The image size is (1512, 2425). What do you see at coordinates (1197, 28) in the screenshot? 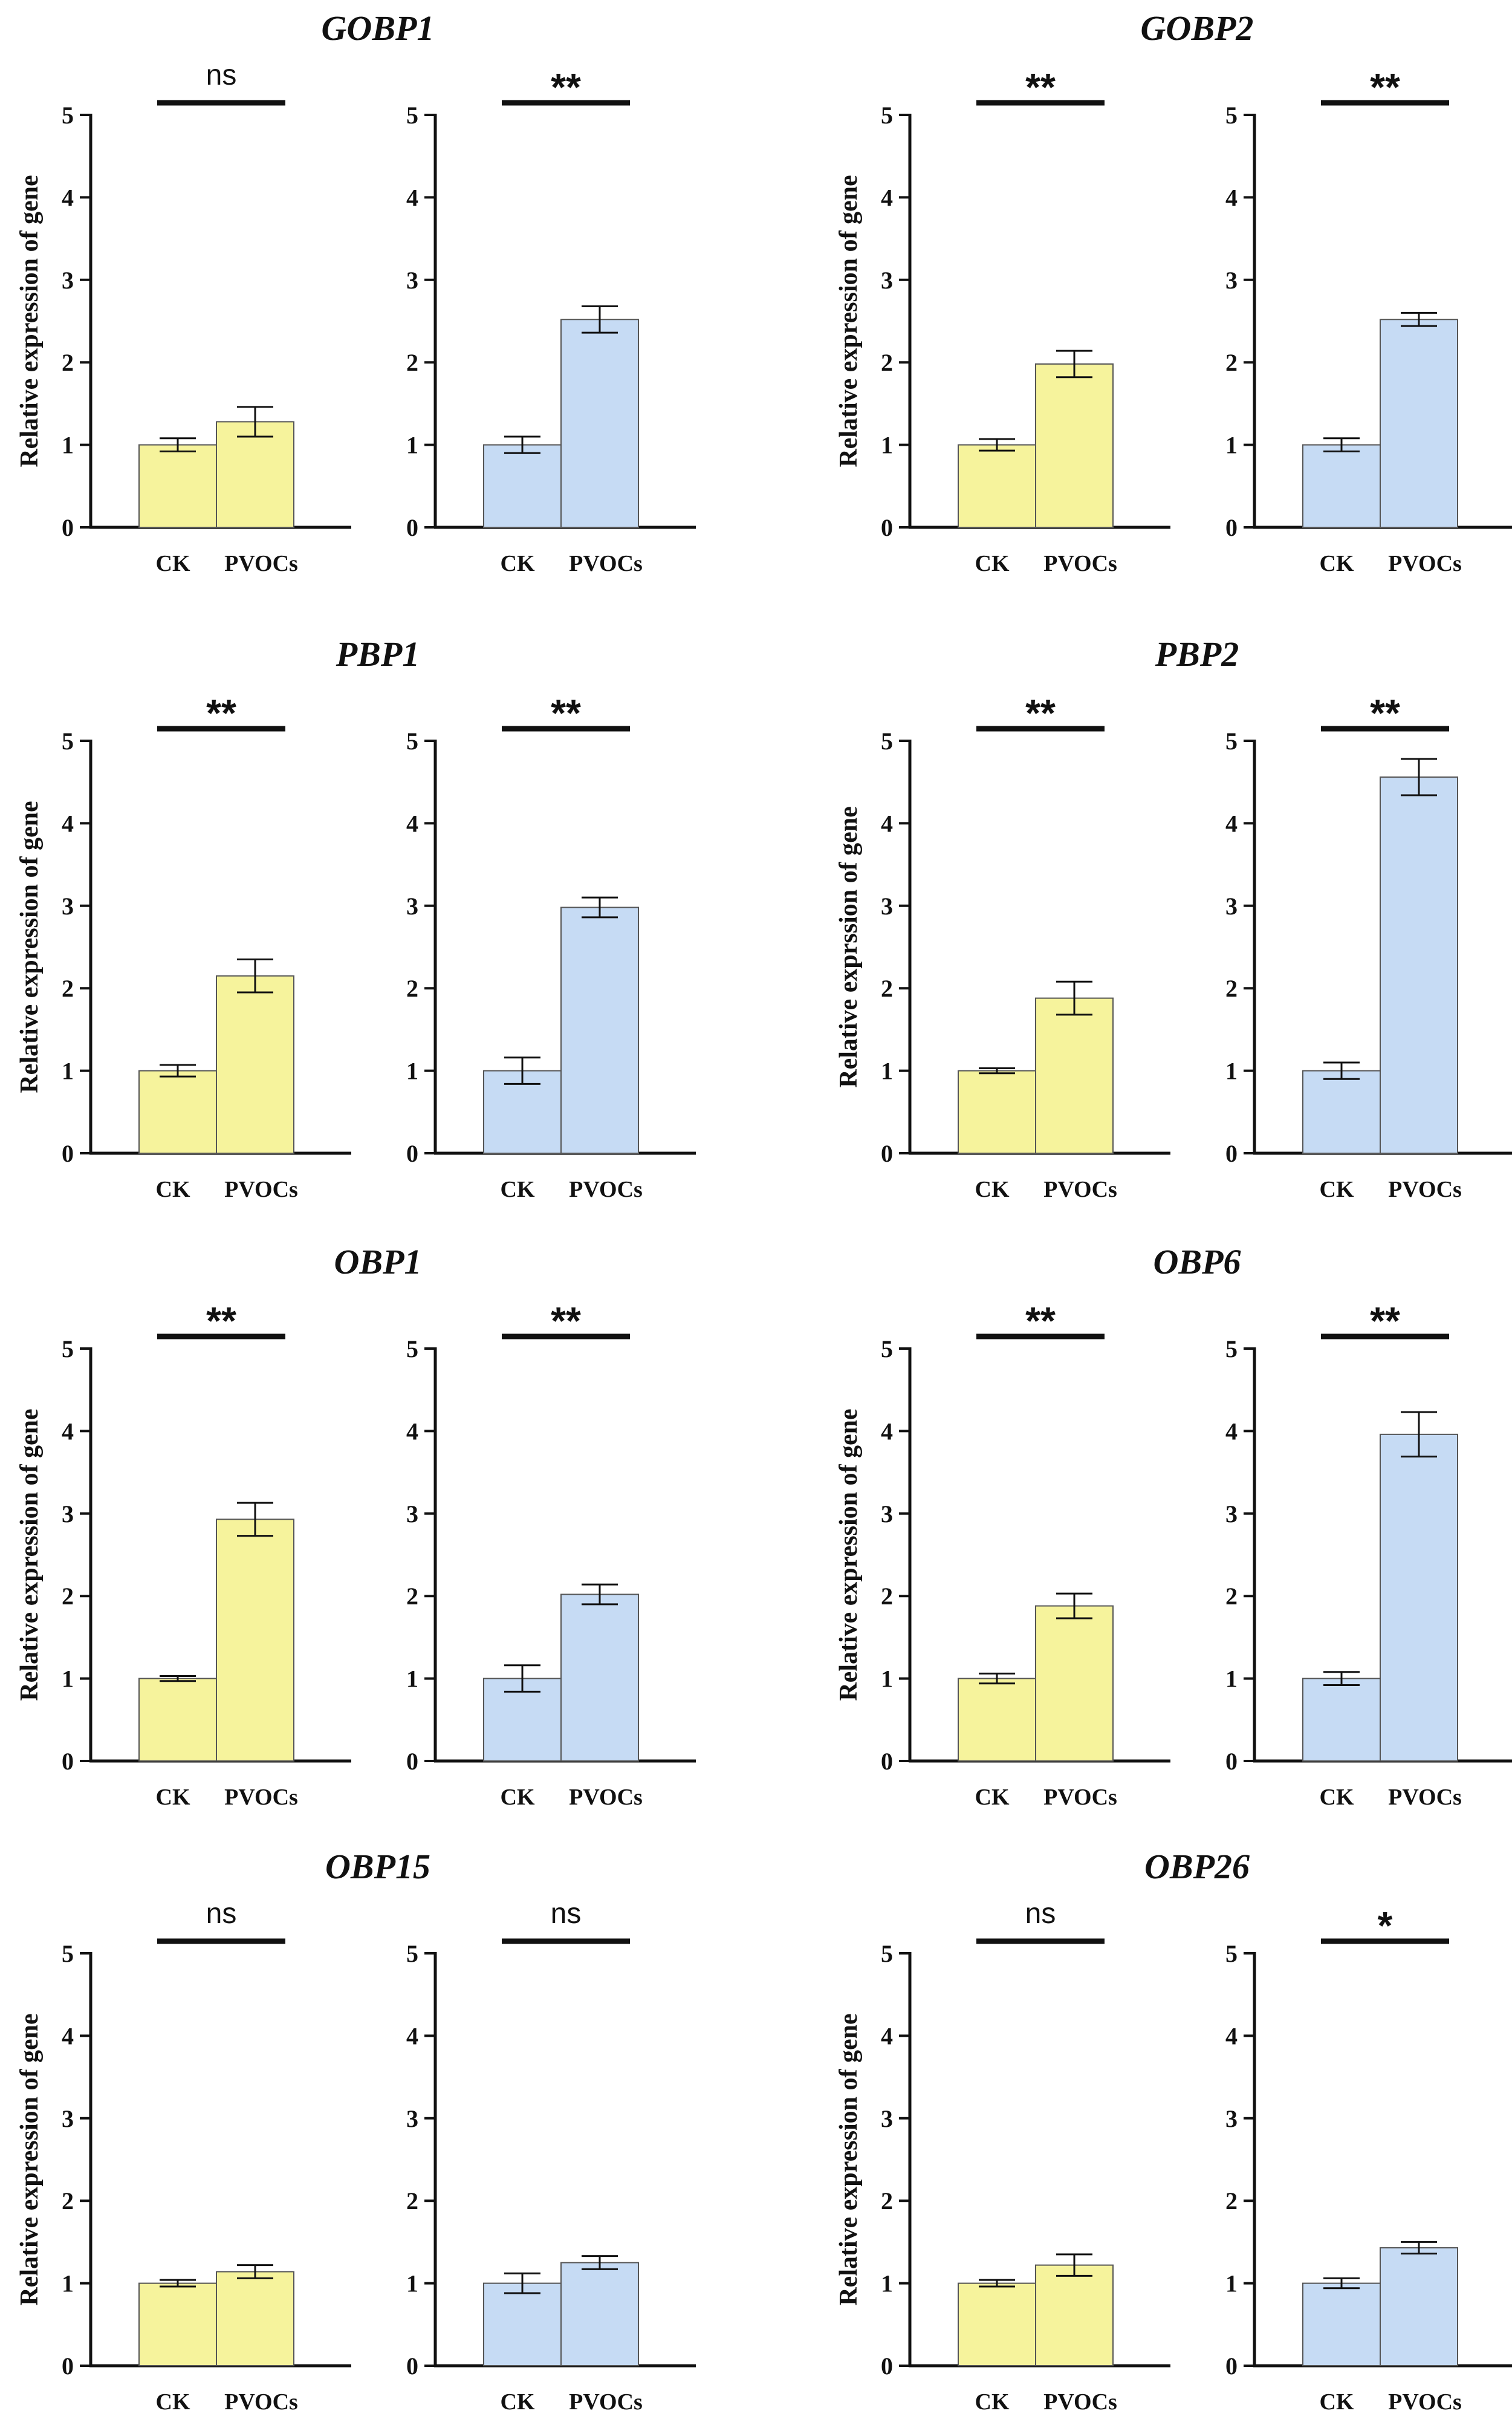
I see `gene-title: GOBP2` at bounding box center [1197, 28].